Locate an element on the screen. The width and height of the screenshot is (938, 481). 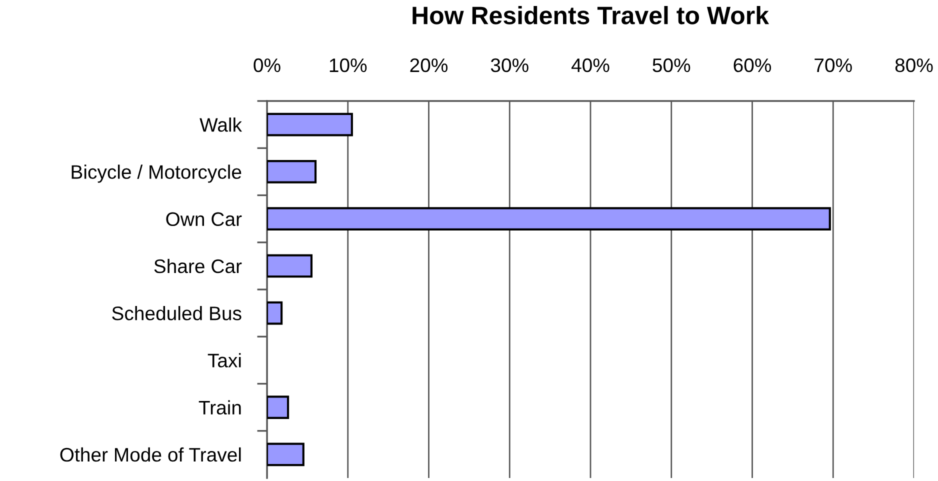
x-tick-label: 40% is located at coordinates (590, 65).